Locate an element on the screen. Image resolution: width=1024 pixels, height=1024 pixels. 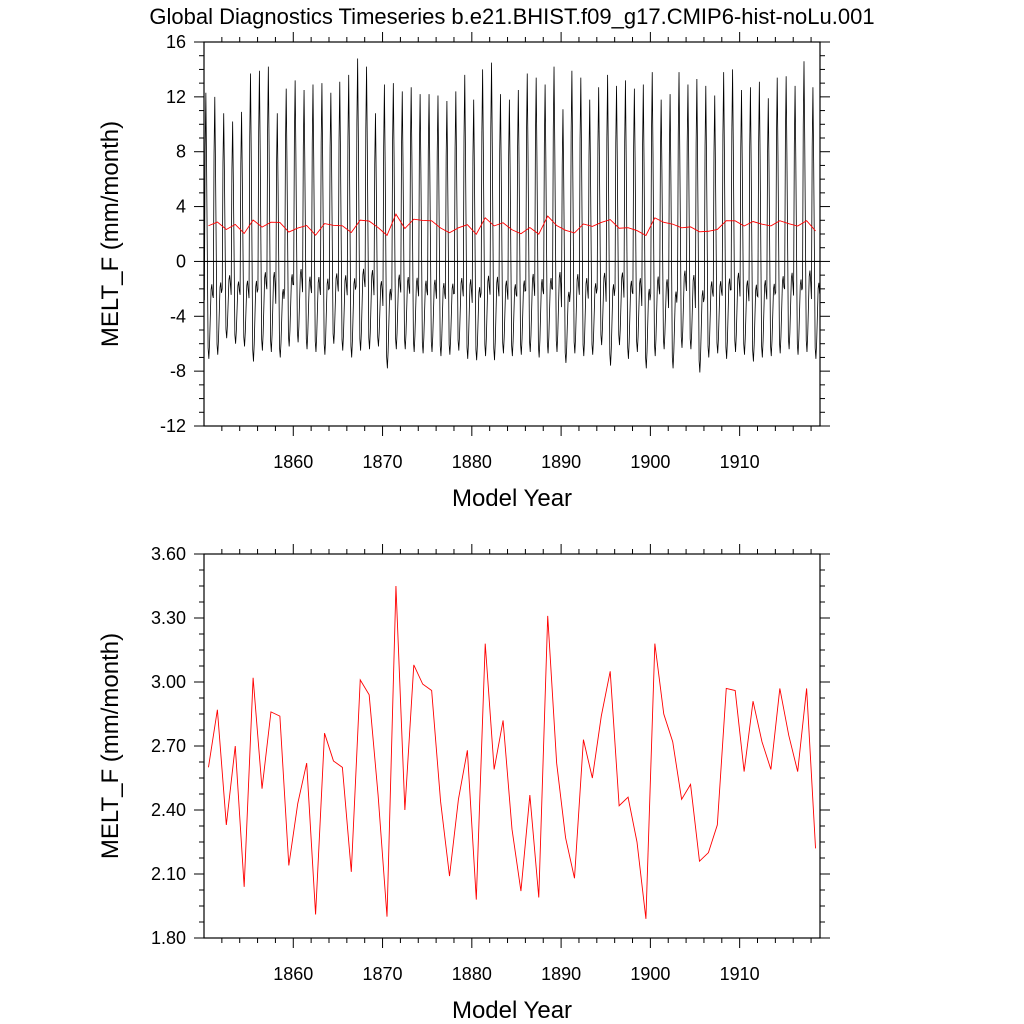
y-tick-label: 12 is located at coordinates (176, 97).